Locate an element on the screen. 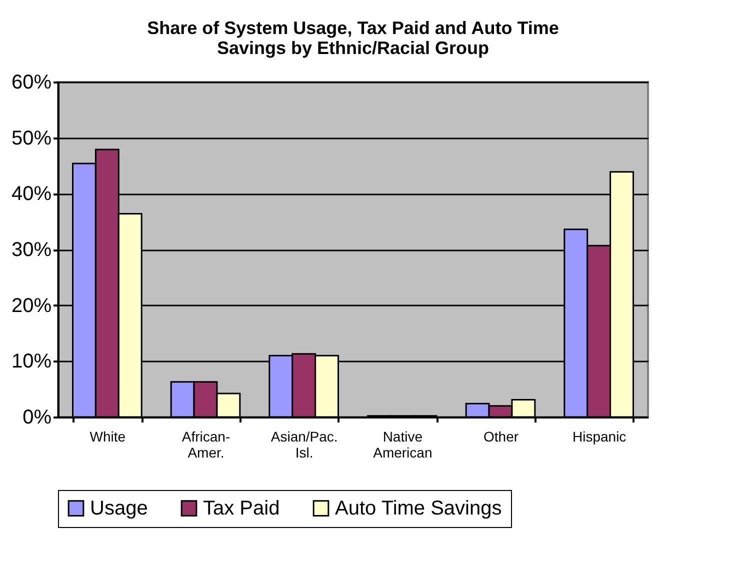 This screenshot has width=743, height=570. legend-label: Tax Paid is located at coordinates (241, 508).